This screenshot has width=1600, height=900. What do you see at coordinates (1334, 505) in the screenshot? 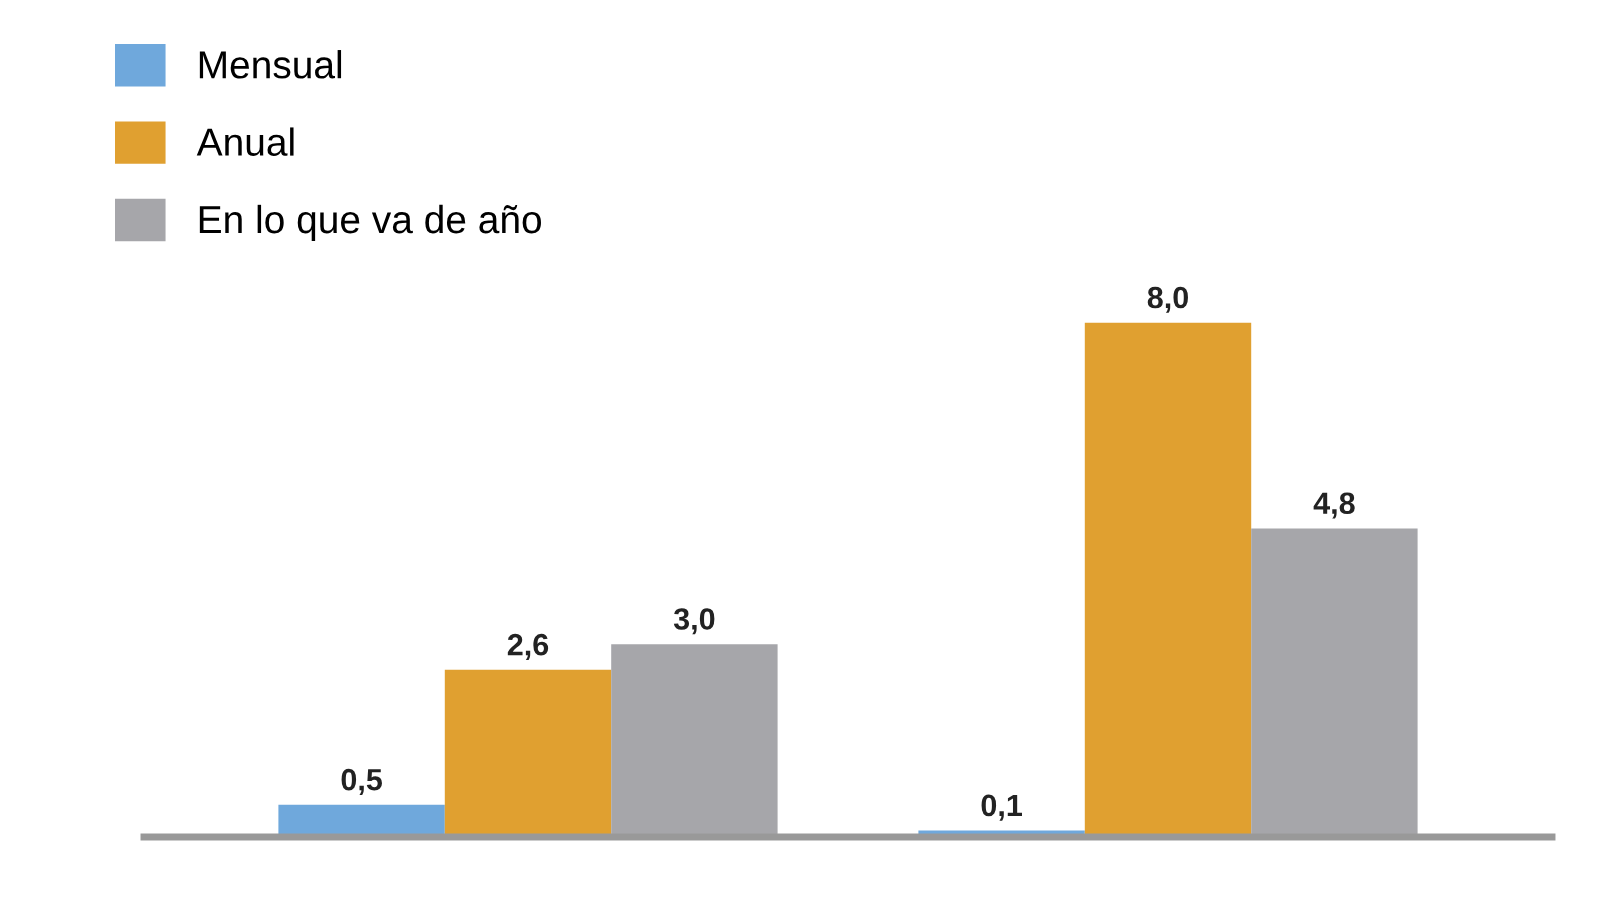
I see `data-label: 4,8` at bounding box center [1334, 505].